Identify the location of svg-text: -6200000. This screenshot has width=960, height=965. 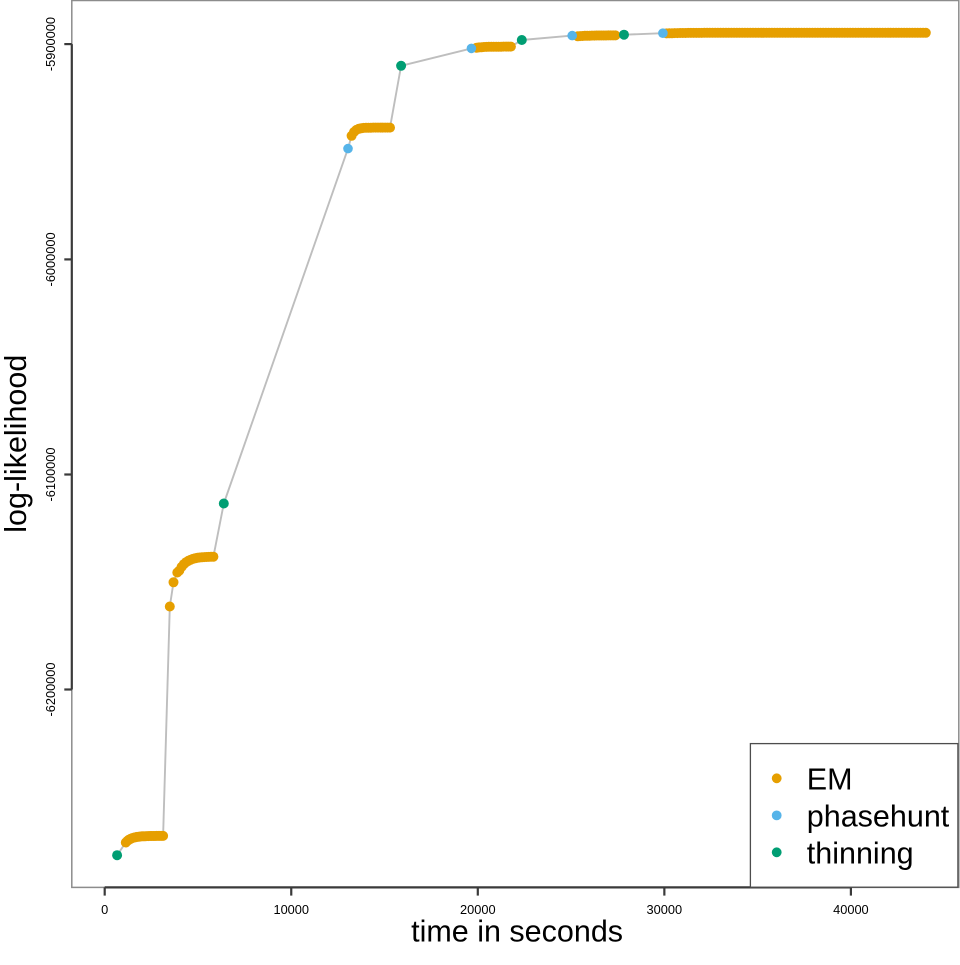
(50, 689).